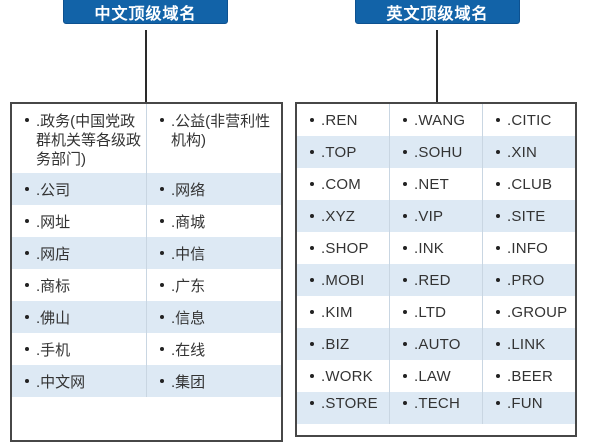 Image resolution: width=600 pixels, height=442 pixels. I want to click on domain-cell: .中文网, so click(79, 381).